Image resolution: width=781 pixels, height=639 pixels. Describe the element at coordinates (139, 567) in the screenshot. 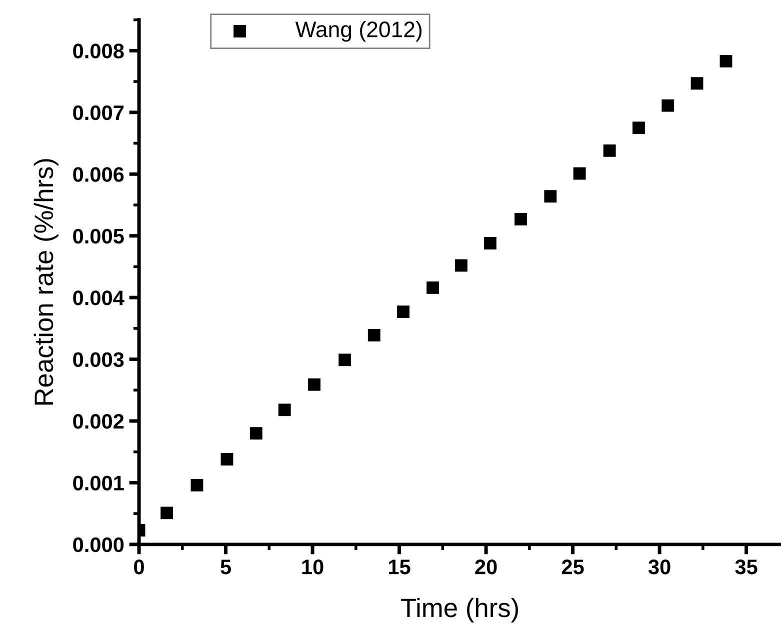

I see `x-tick-label: 0` at that location.